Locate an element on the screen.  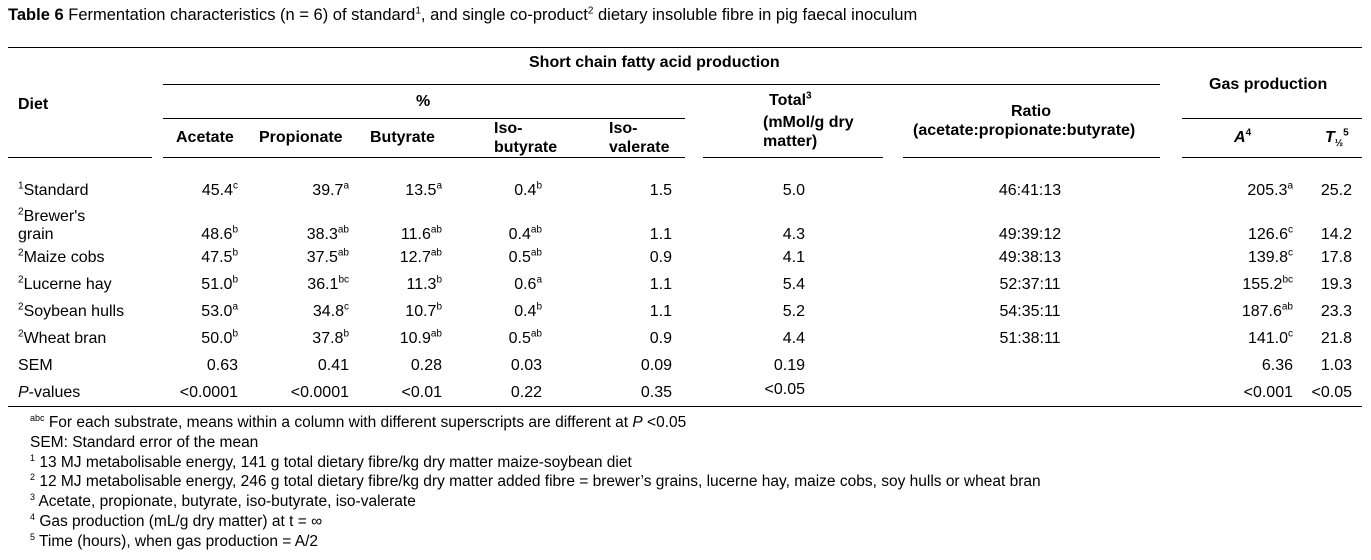
header-isovalerate-1: Iso- is located at coordinates (623, 128).